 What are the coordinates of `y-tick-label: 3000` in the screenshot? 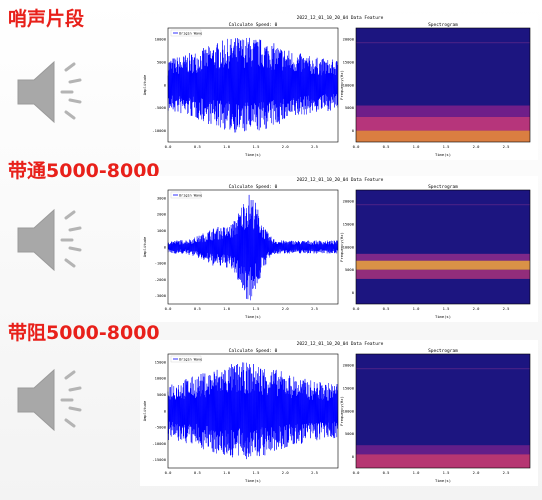 It's located at (162, 197).